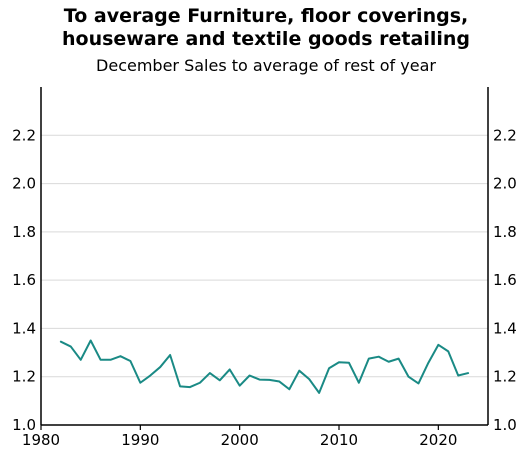 The width and height of the screenshot is (532, 456). Describe the element at coordinates (41, 440) in the screenshot. I see `x-tick-label-0: 1980` at that location.